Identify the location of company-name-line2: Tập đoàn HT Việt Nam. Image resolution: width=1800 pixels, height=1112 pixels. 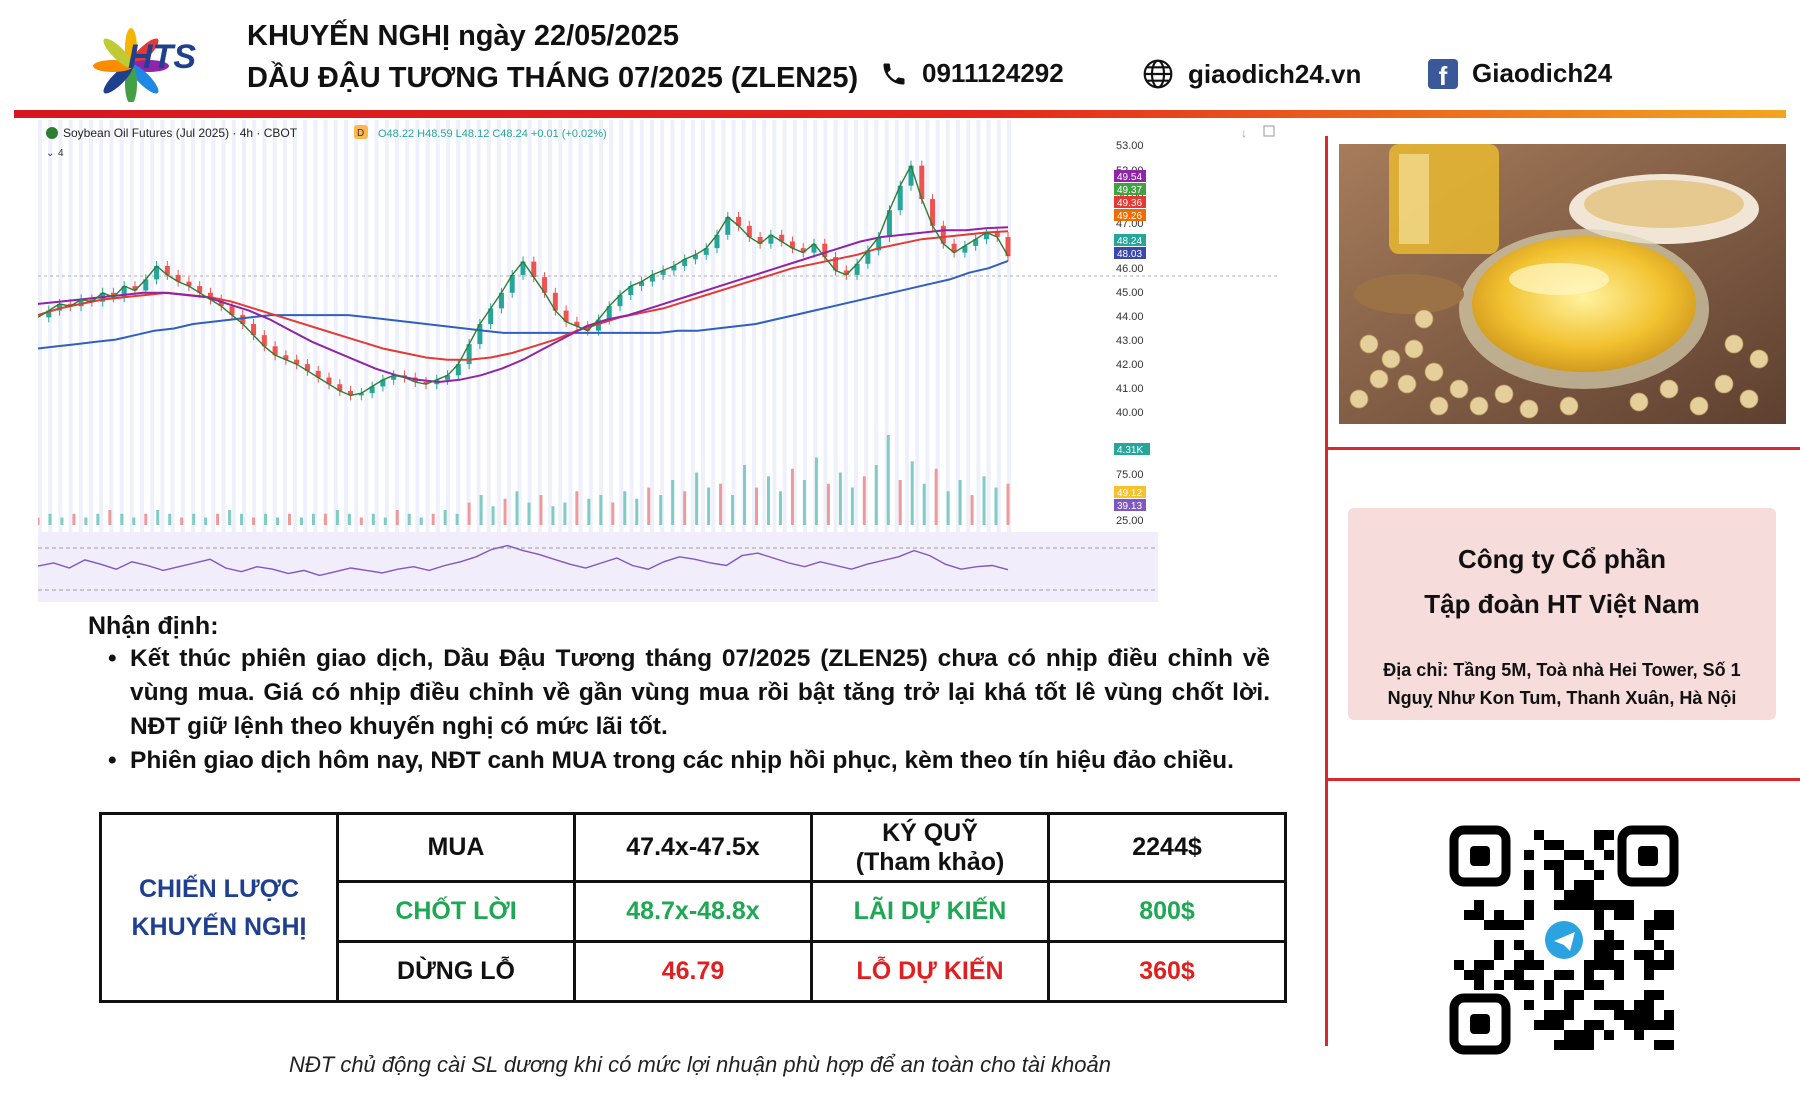
(1562, 604).